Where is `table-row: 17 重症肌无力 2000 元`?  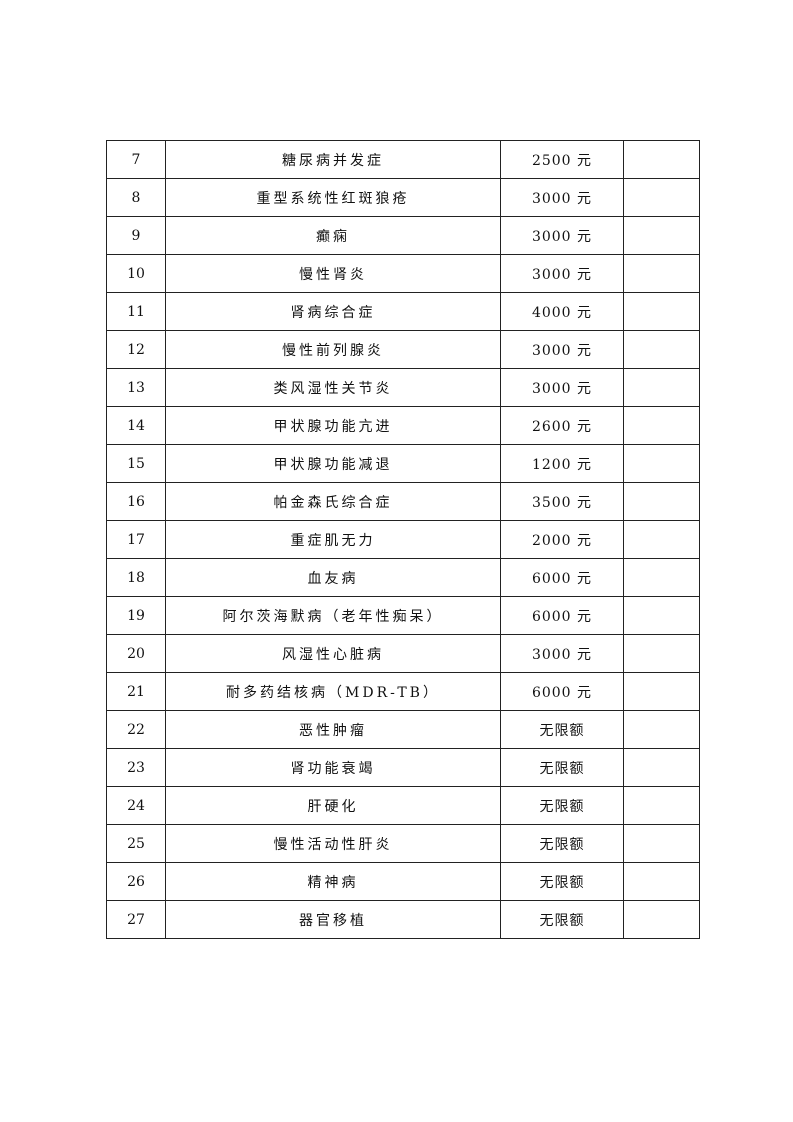
table-row: 17 重症肌无力 2000 元 is located at coordinates (403, 539).